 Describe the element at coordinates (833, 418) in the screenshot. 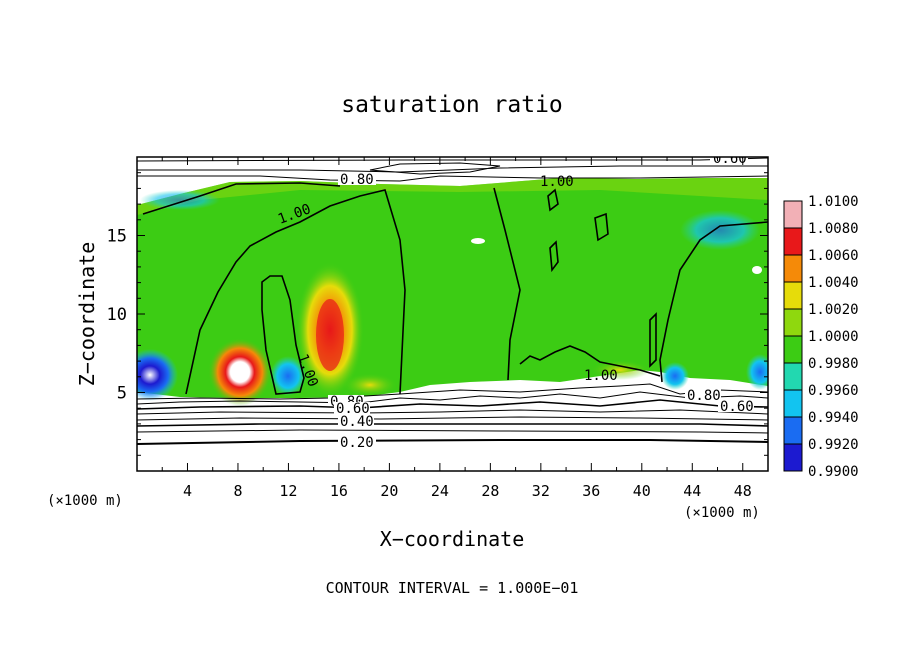

I see `colorbar-tick-label: 0.9940` at that location.